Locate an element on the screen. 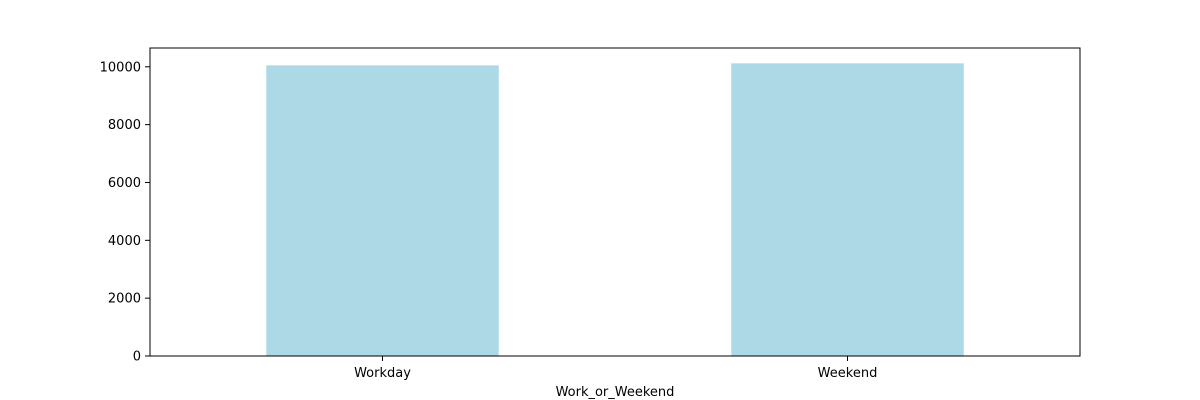 The width and height of the screenshot is (1200, 400). y-tick-label: 10000 is located at coordinates (120, 67).